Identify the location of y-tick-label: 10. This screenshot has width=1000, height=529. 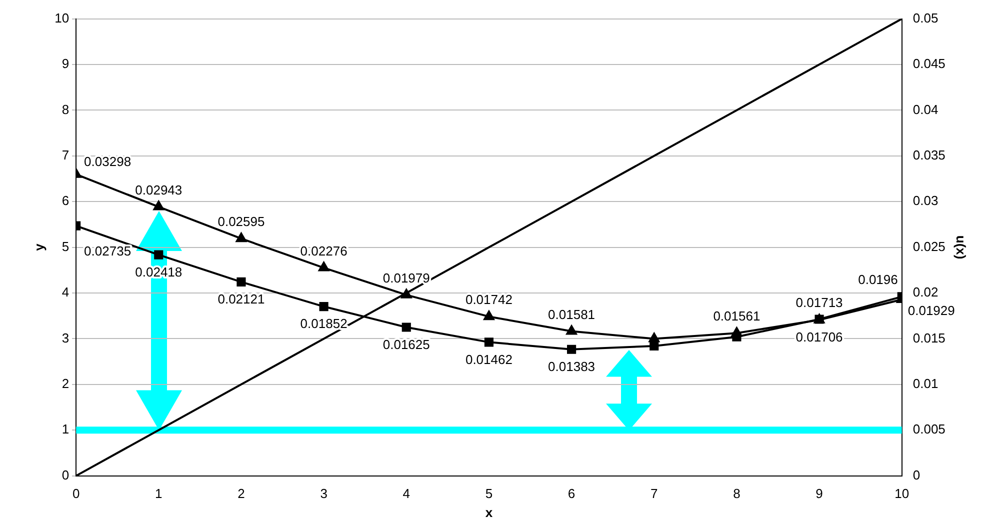
(62, 18).